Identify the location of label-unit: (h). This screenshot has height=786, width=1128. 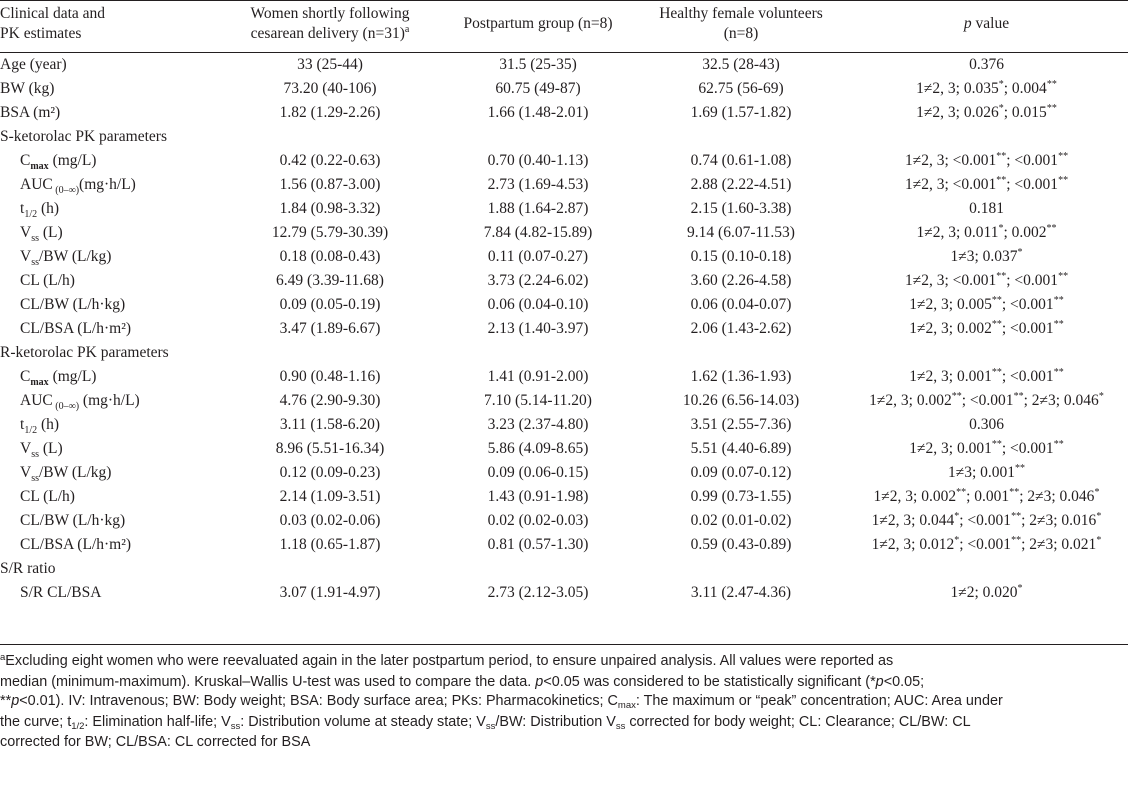
(48, 424).